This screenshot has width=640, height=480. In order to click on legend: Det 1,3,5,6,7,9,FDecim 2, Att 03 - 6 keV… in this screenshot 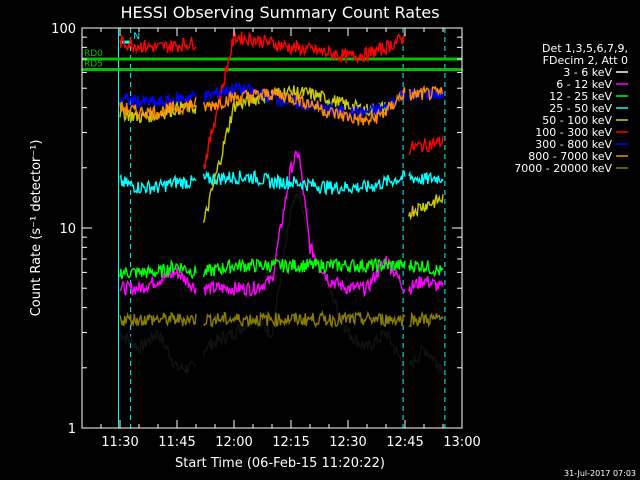, I will do `click(571, 108)`.